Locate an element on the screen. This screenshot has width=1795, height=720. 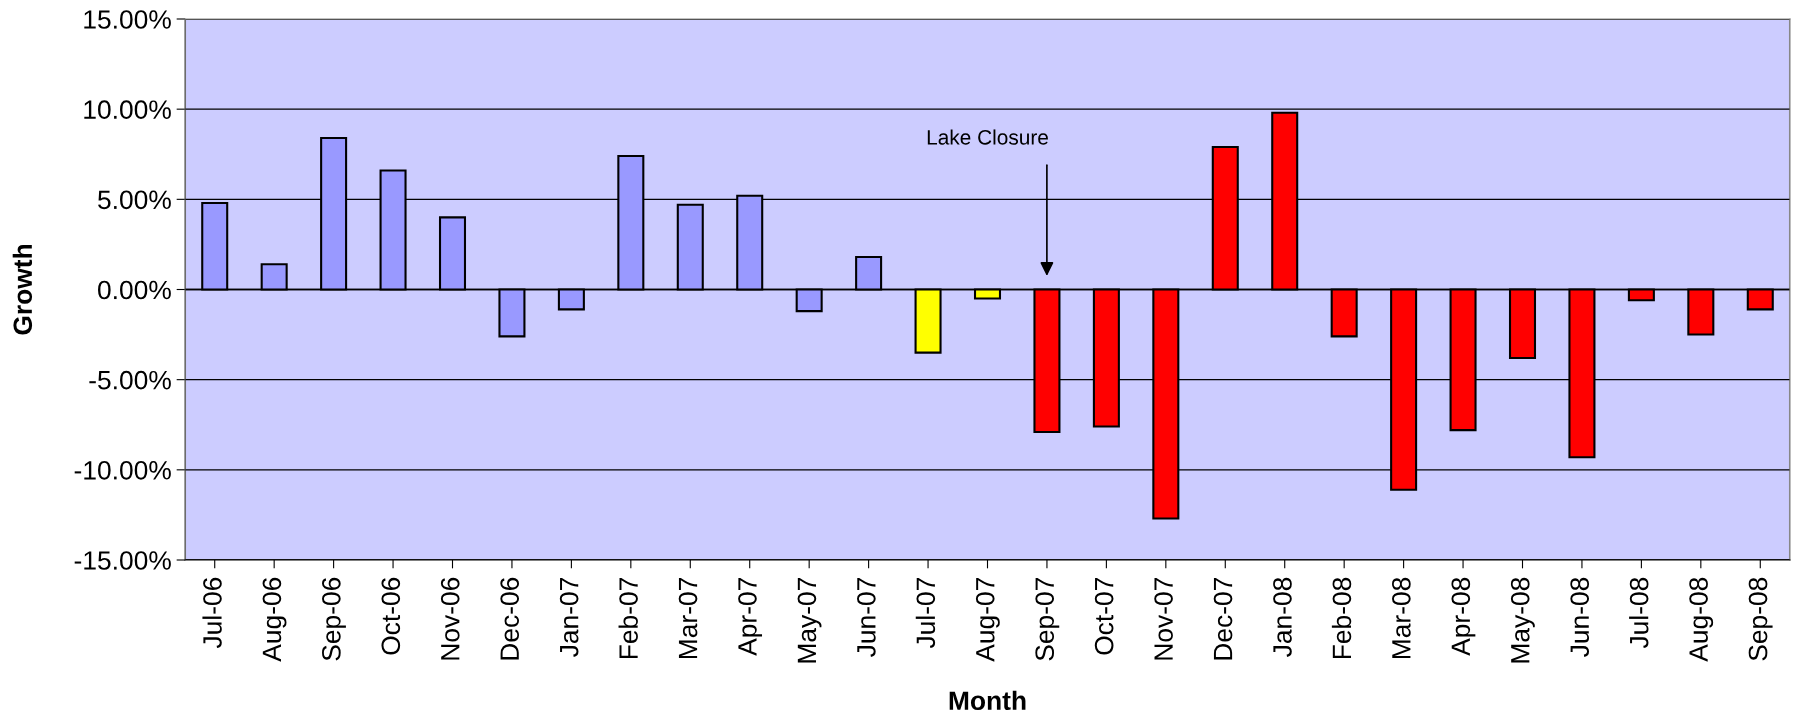
x-tick-label: Jan-08 is located at coordinates (1282, 617).